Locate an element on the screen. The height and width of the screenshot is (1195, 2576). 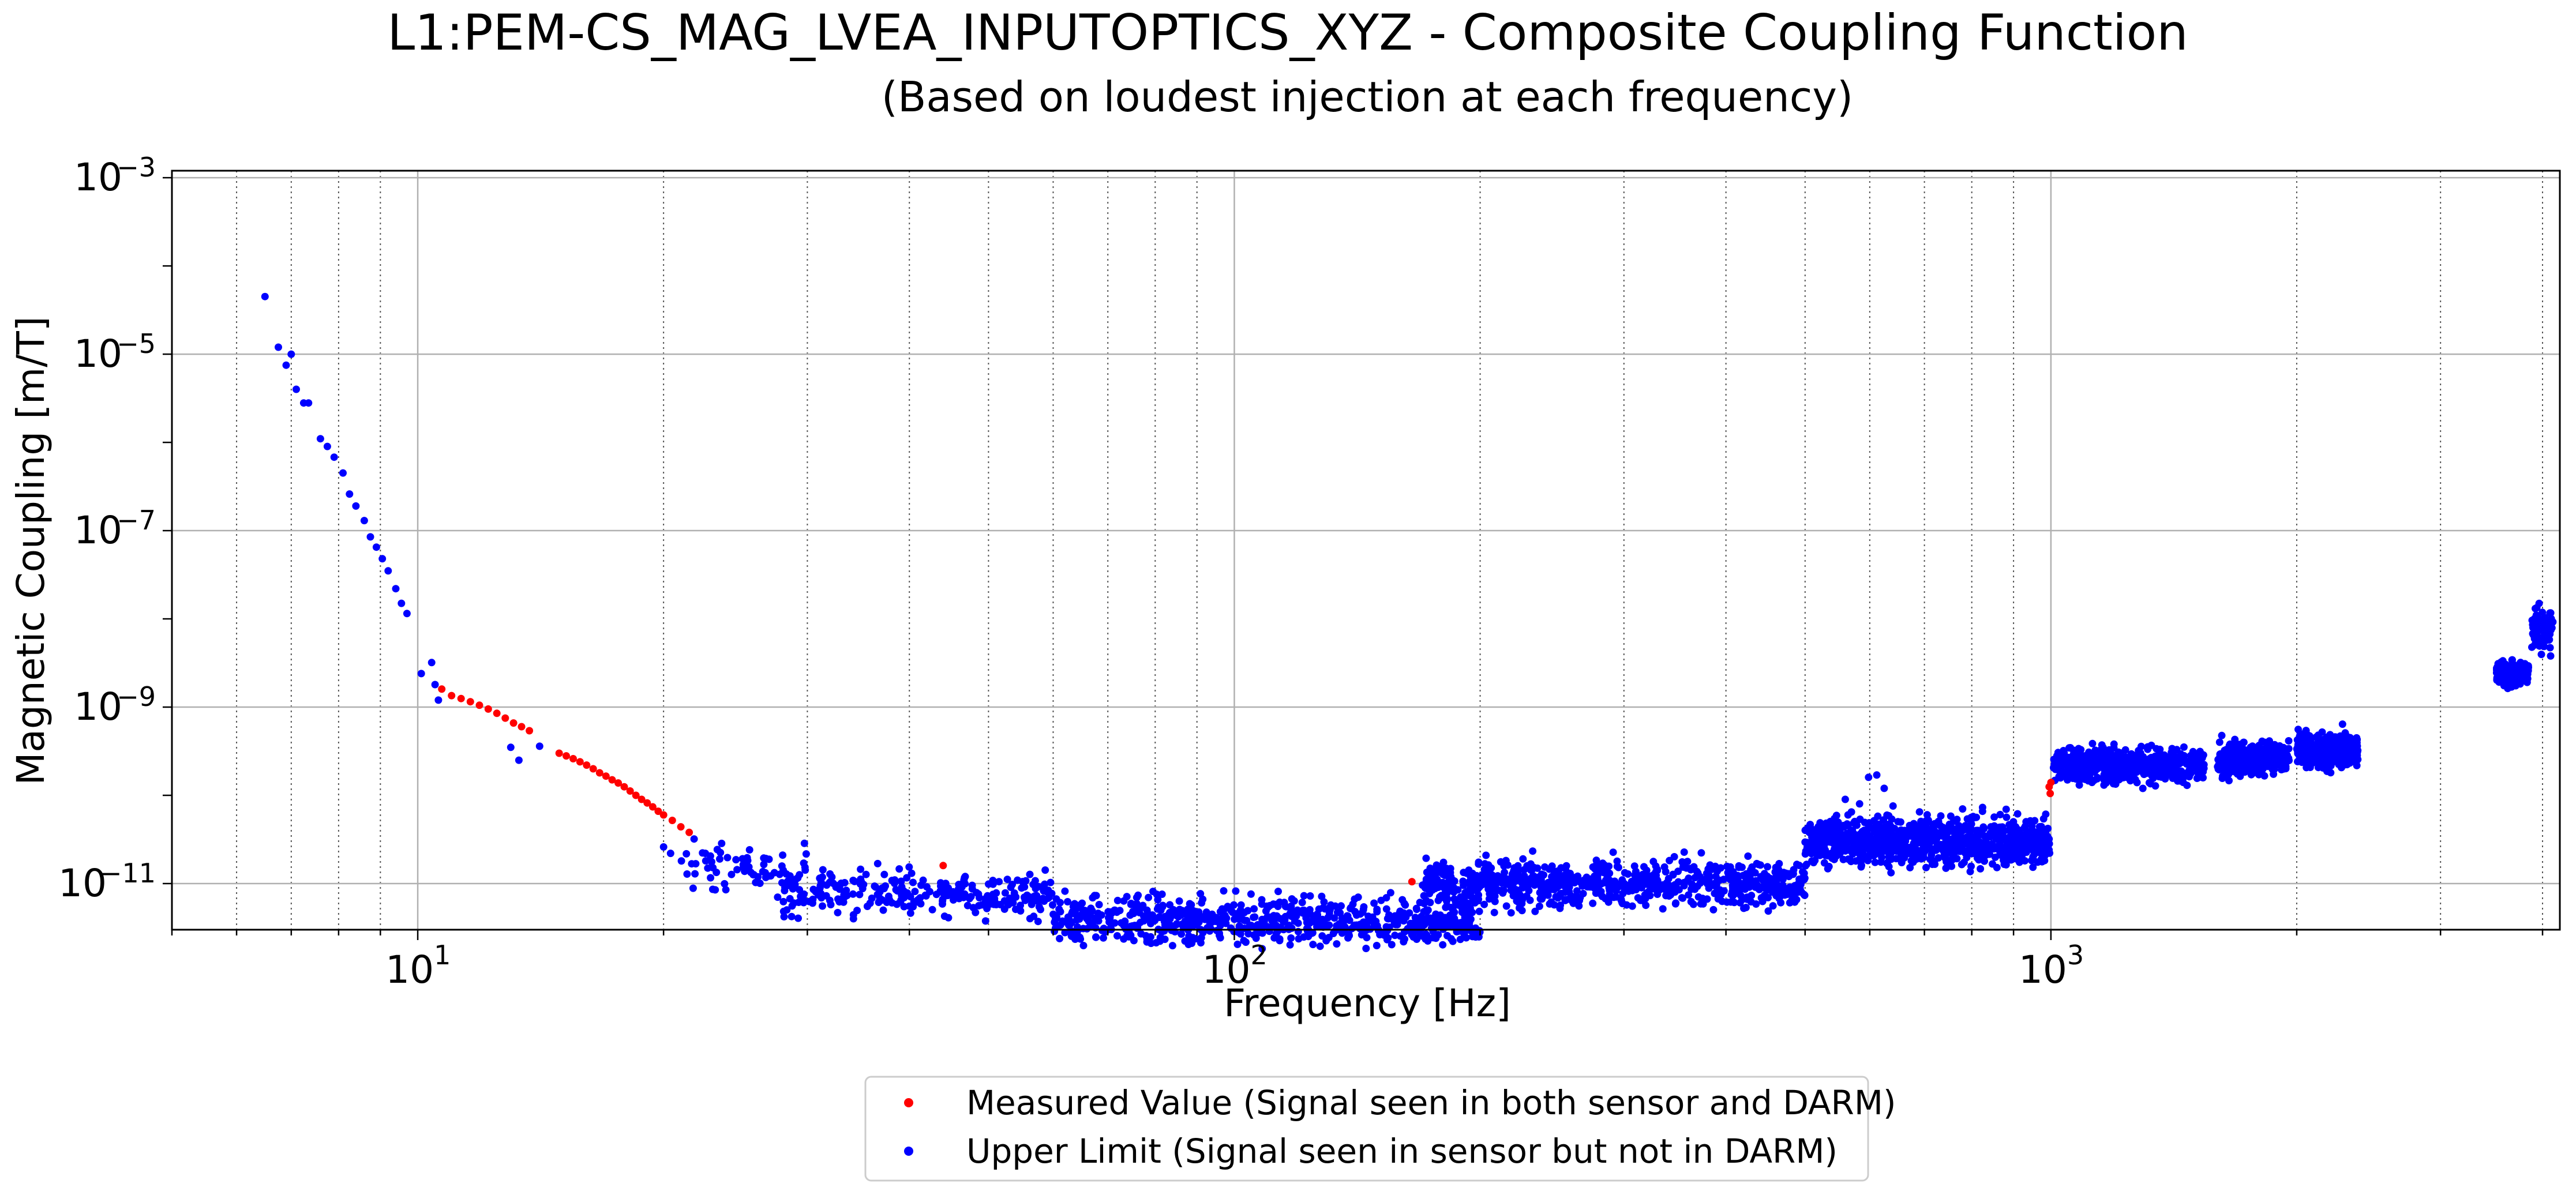
y-tick-label-exponent: −5 is located at coordinates (136, 343).